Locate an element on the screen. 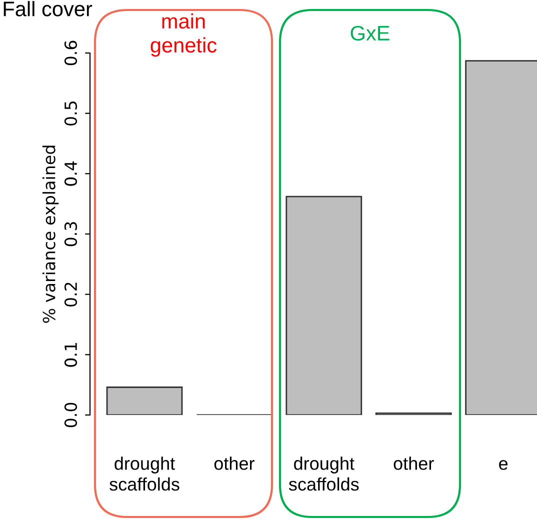 The image size is (537, 519). y-tick-label: 0.2 is located at coordinates (71, 294).